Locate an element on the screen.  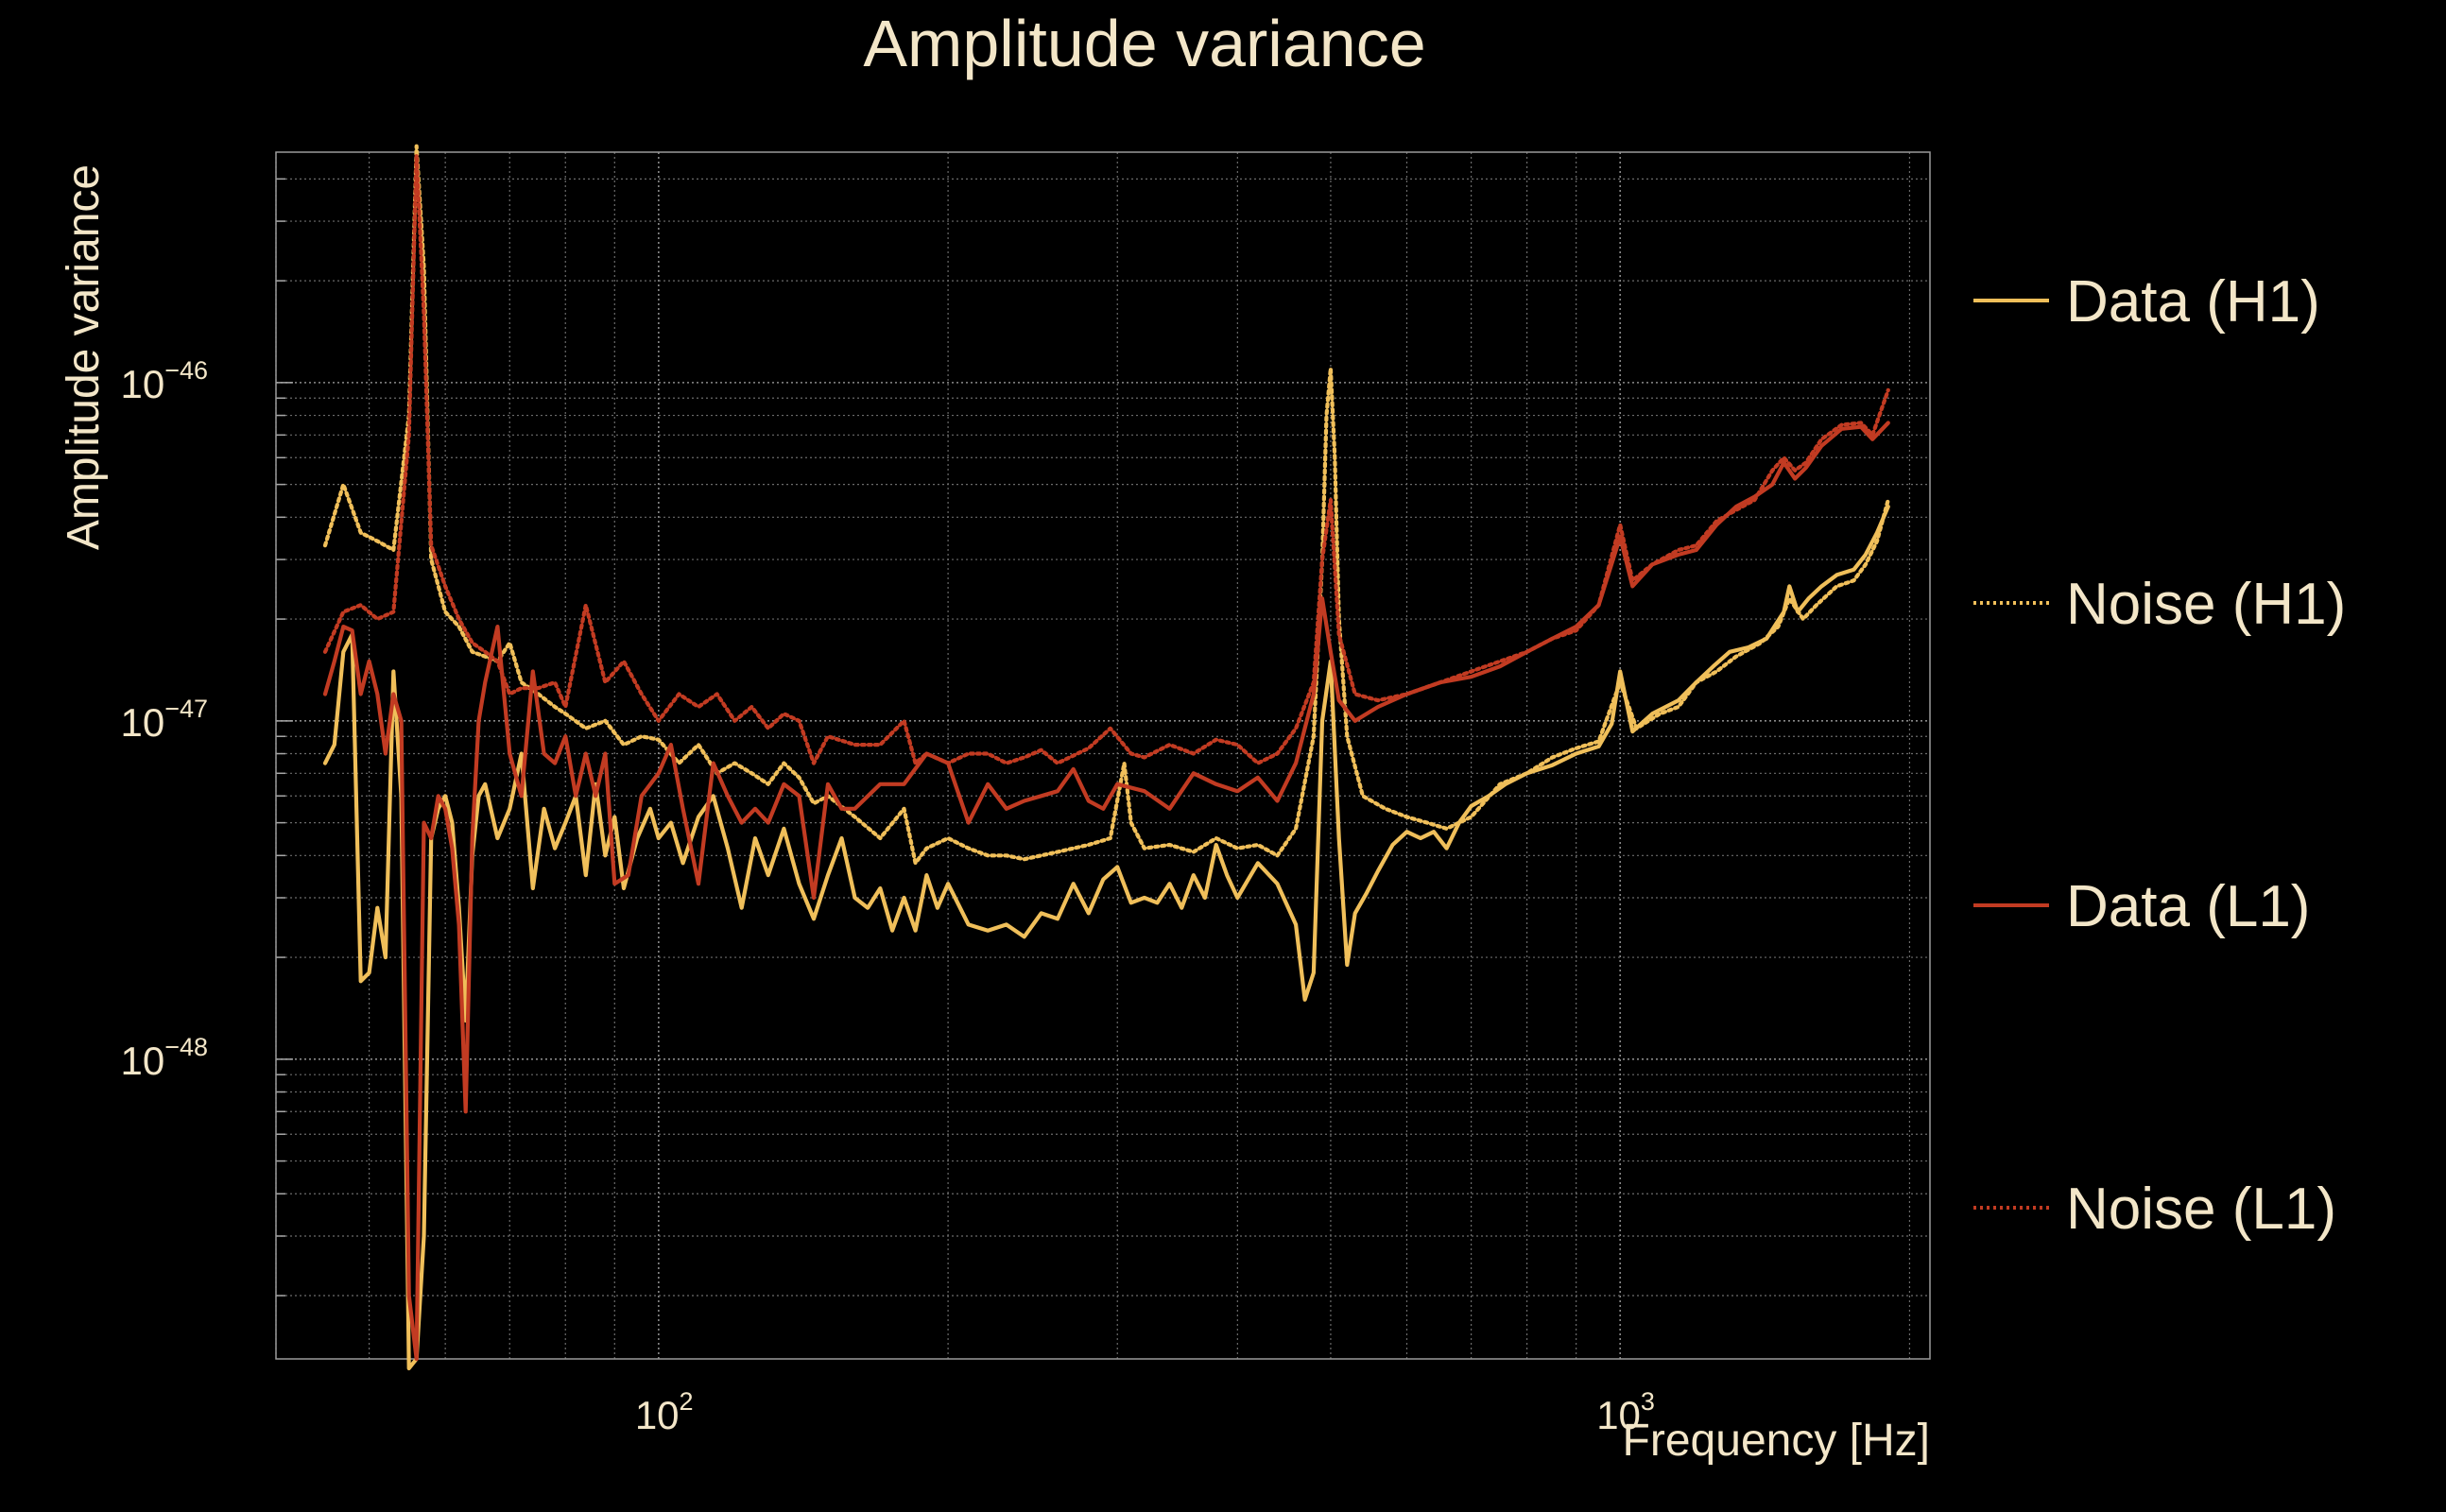
y-tick-label: 10−48 is located at coordinates (164, 1058).